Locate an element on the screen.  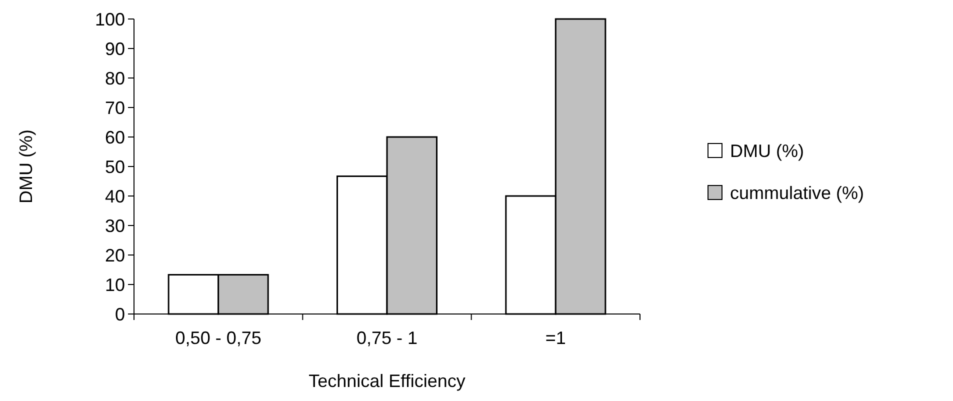
y-tick-label: 50 is located at coordinates (114, 166).